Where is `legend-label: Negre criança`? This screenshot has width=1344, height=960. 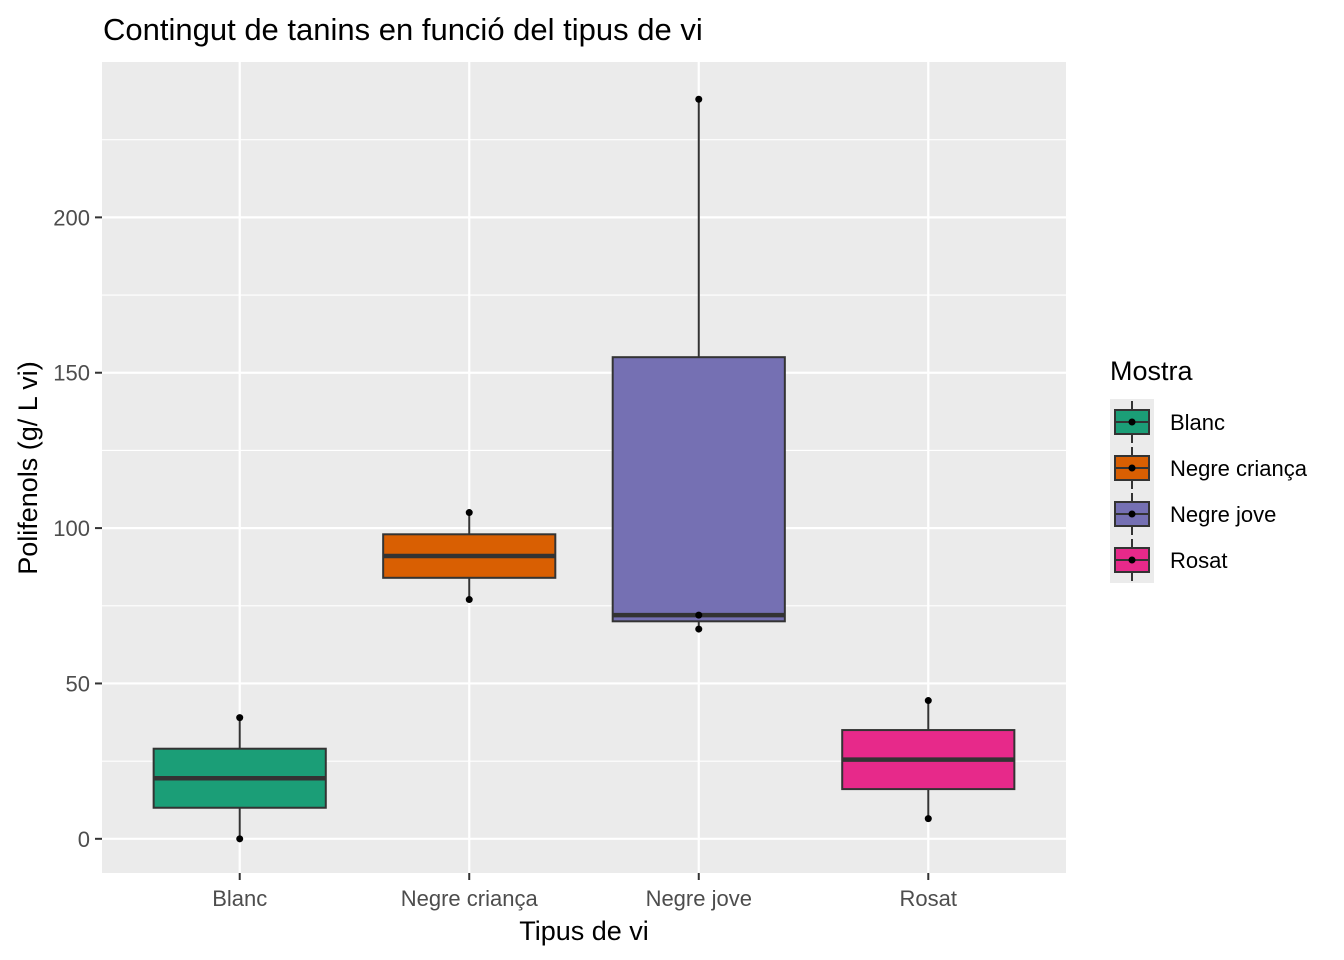 legend-label: Negre criança is located at coordinates (1239, 468).